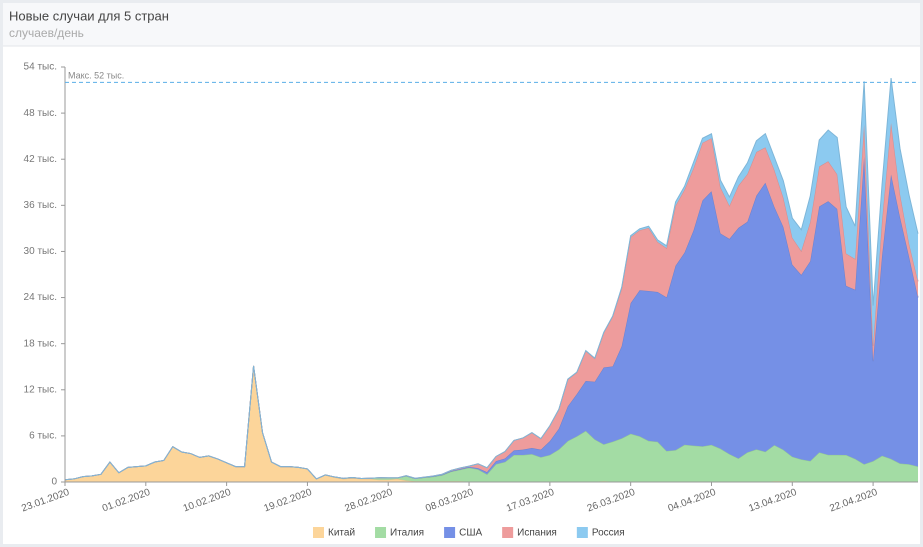  What do you see at coordinates (40, 297) in the screenshot?
I see `y-tick-label: 24 тыс.` at bounding box center [40, 297].